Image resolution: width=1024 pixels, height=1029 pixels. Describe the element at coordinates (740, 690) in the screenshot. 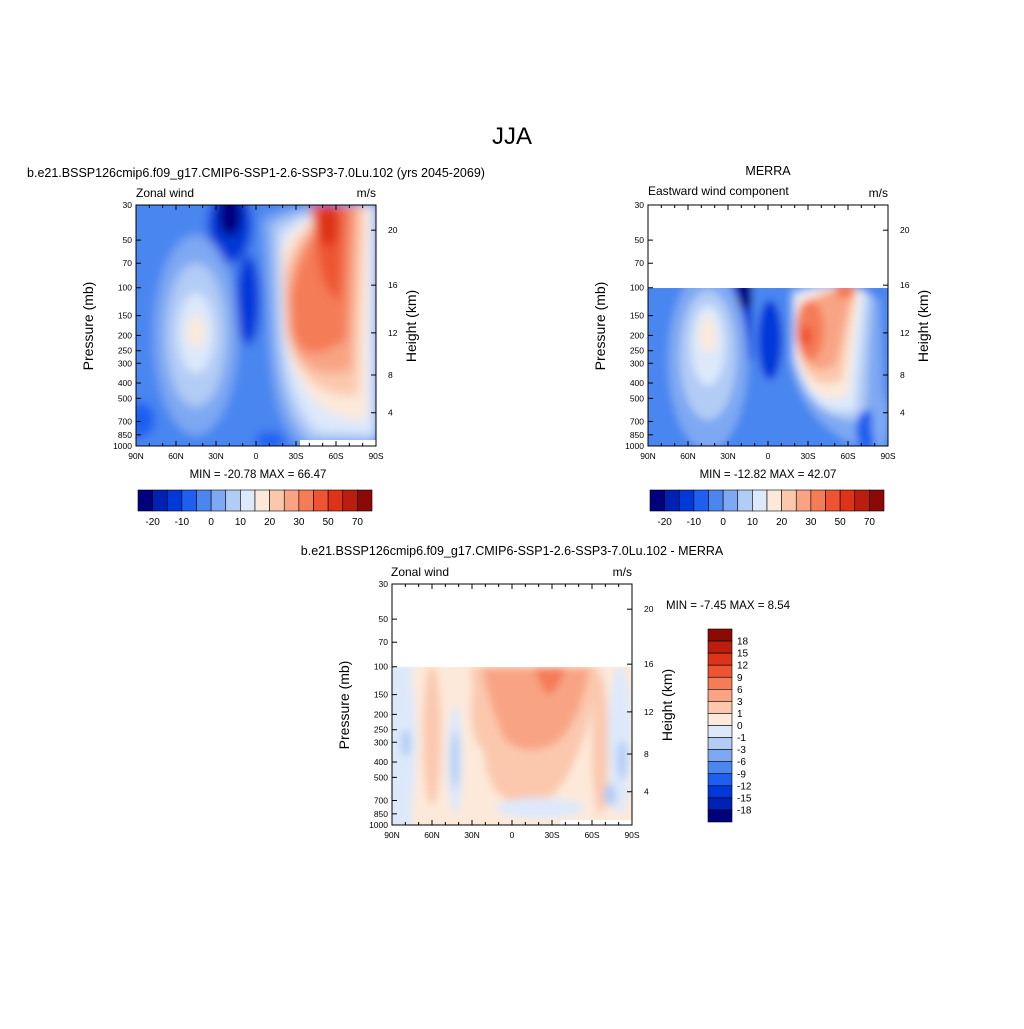

I see `colorbar-label: 6` at that location.